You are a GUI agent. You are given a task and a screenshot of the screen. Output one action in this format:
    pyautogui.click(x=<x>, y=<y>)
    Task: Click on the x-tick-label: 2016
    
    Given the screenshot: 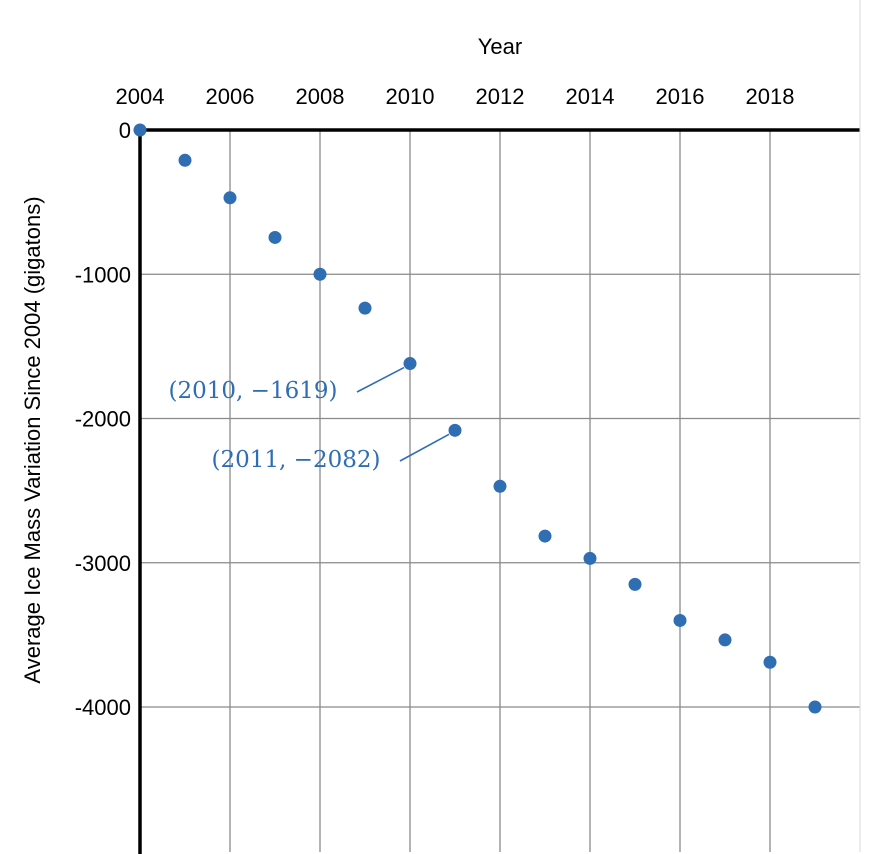 What is the action you would take?
    pyautogui.click(x=680, y=96)
    